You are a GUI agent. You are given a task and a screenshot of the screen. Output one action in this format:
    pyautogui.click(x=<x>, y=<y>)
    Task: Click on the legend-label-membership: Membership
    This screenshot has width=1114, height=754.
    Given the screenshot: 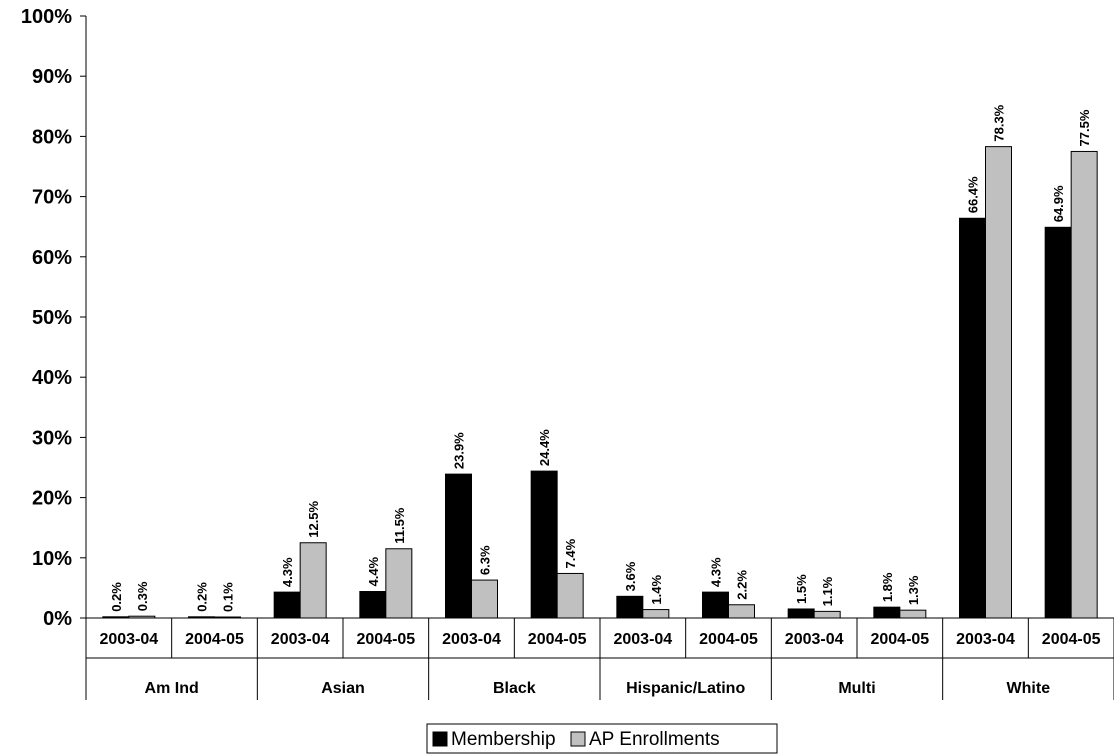 What is the action you would take?
    pyautogui.click(x=503, y=739)
    